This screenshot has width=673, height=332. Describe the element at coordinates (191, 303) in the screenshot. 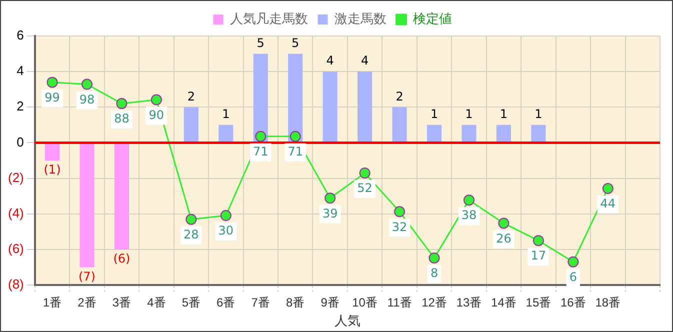

I see `x-tick-label: 5番` at that location.